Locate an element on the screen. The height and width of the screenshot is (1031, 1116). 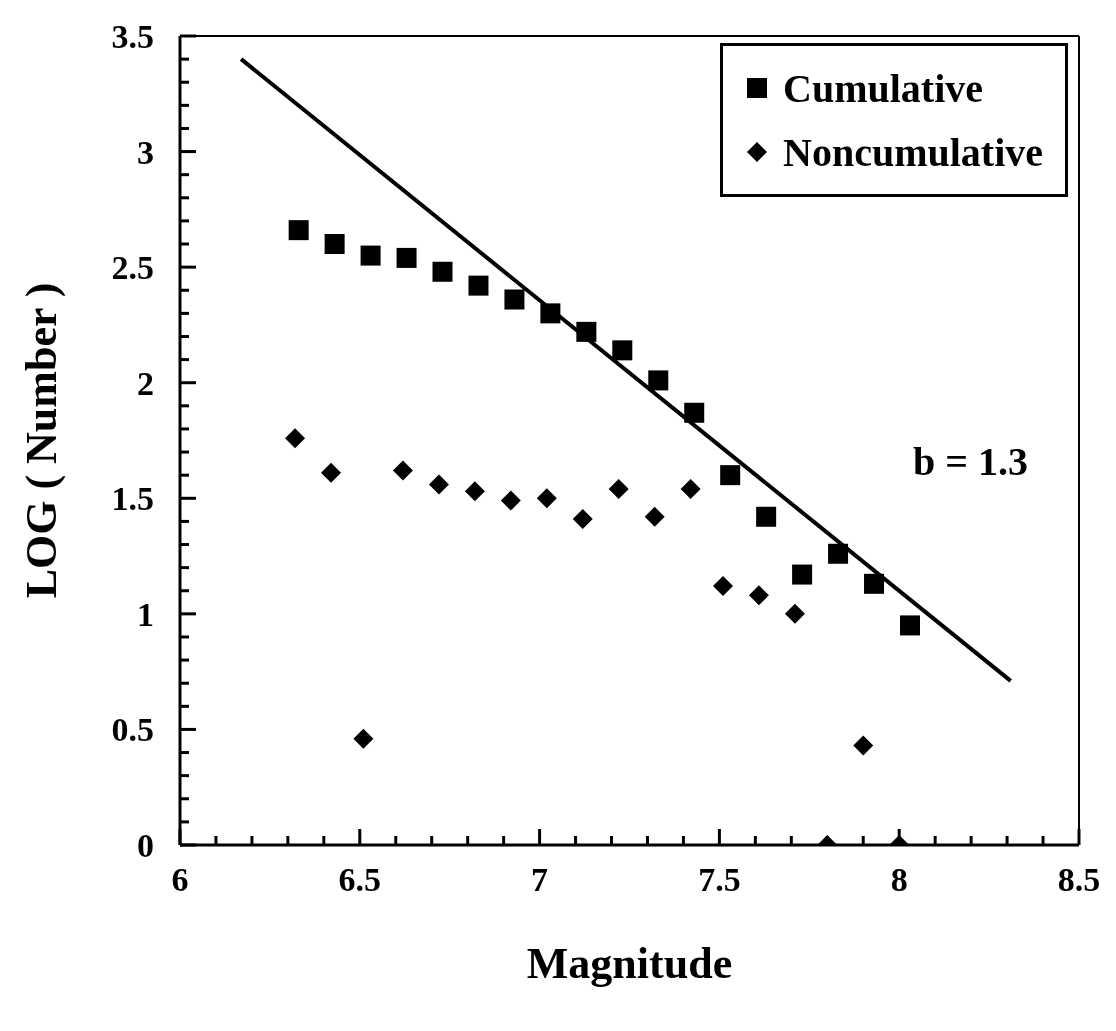
x-tick-label: 6 is located at coordinates (180, 879).